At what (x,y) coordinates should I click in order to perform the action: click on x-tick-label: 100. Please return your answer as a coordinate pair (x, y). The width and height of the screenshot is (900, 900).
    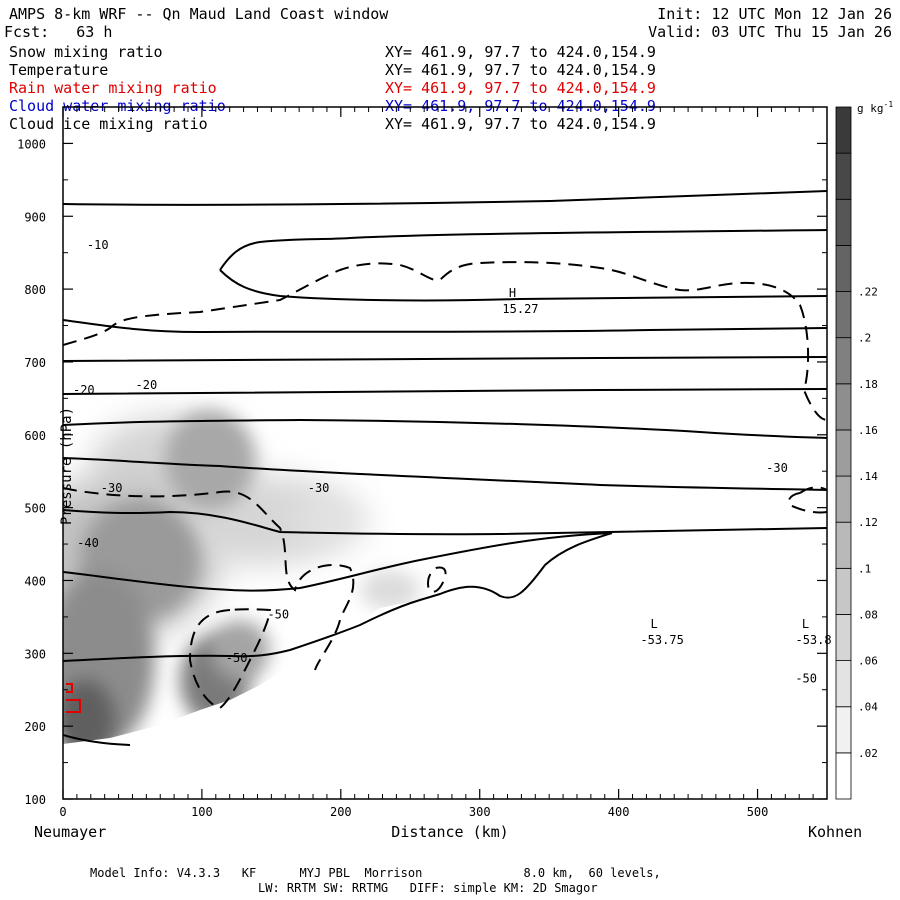
    Looking at the image, I should click on (202, 812).